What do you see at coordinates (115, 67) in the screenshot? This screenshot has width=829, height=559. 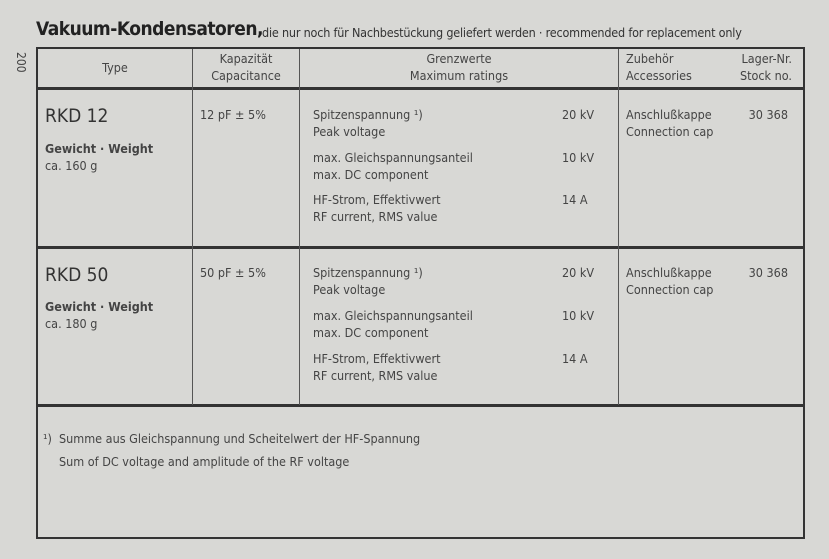 I see `header-type: Type` at bounding box center [115, 67].